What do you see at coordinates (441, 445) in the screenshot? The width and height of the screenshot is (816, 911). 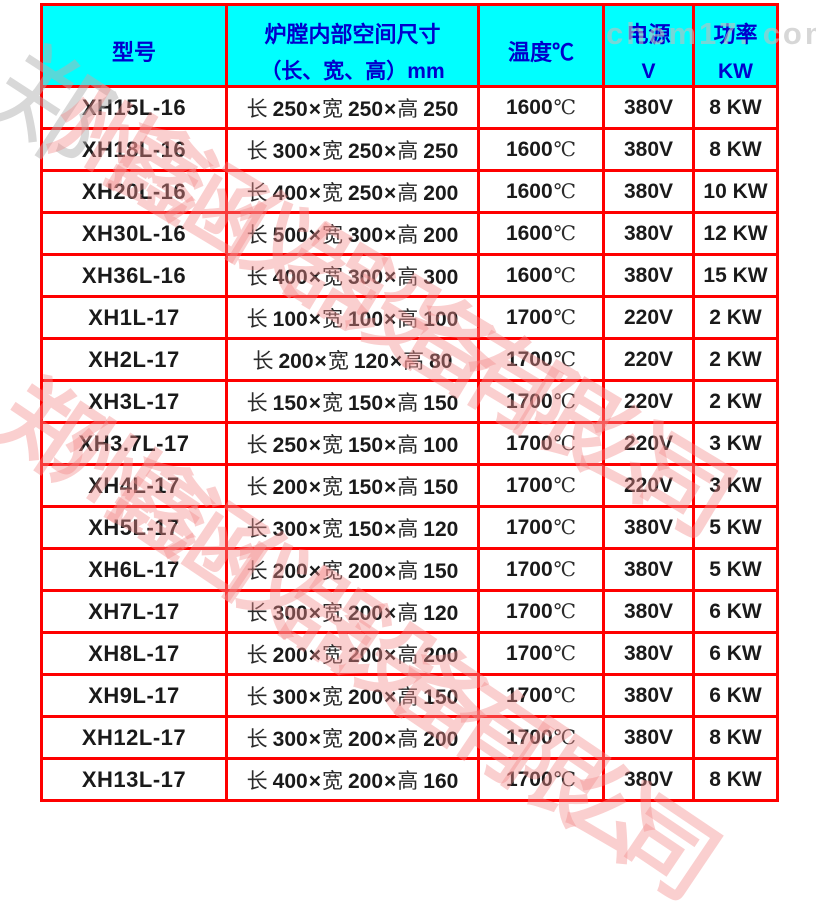 I see `height-value: 100` at bounding box center [441, 445].